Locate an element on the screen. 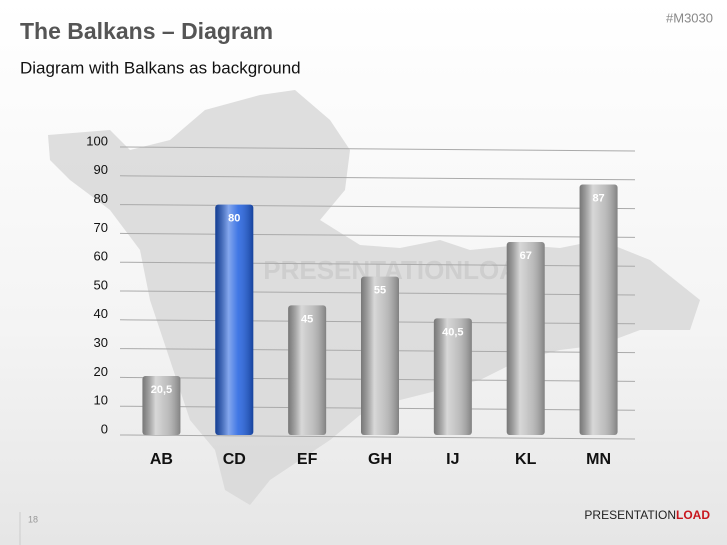 The height and width of the screenshot is (545, 727). x-tick-label: IJ is located at coordinates (452, 459).